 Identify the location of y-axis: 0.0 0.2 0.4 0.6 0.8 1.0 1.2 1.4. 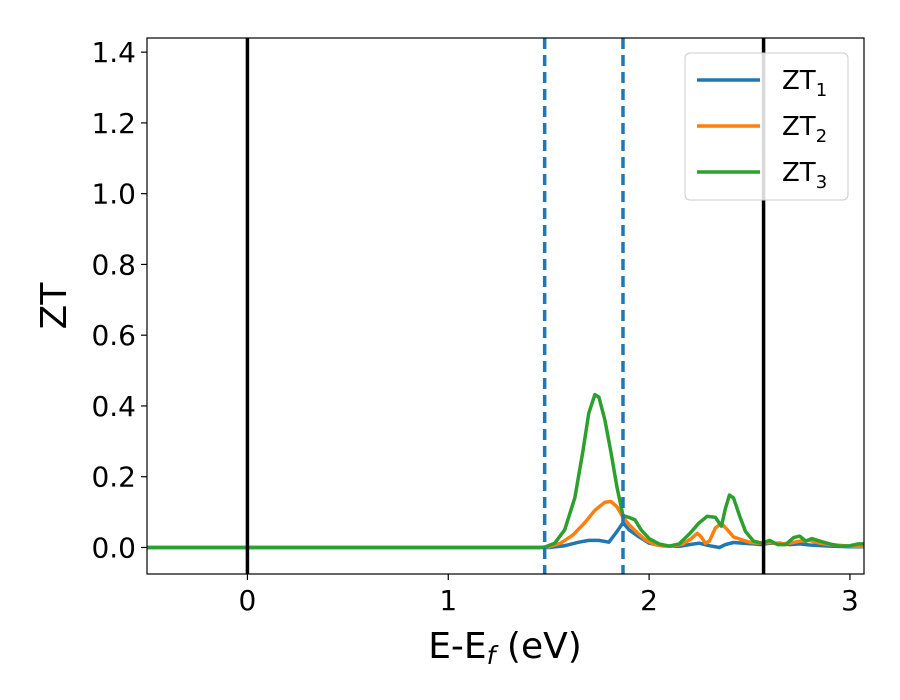
(119, 300).